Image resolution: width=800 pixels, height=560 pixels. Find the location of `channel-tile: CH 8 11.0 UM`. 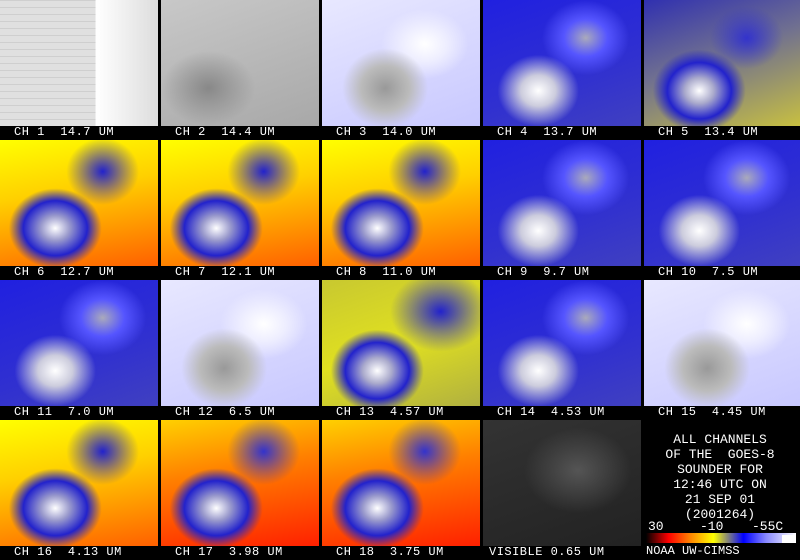

channel-tile: CH 8 11.0 UM is located at coordinates (401, 210).